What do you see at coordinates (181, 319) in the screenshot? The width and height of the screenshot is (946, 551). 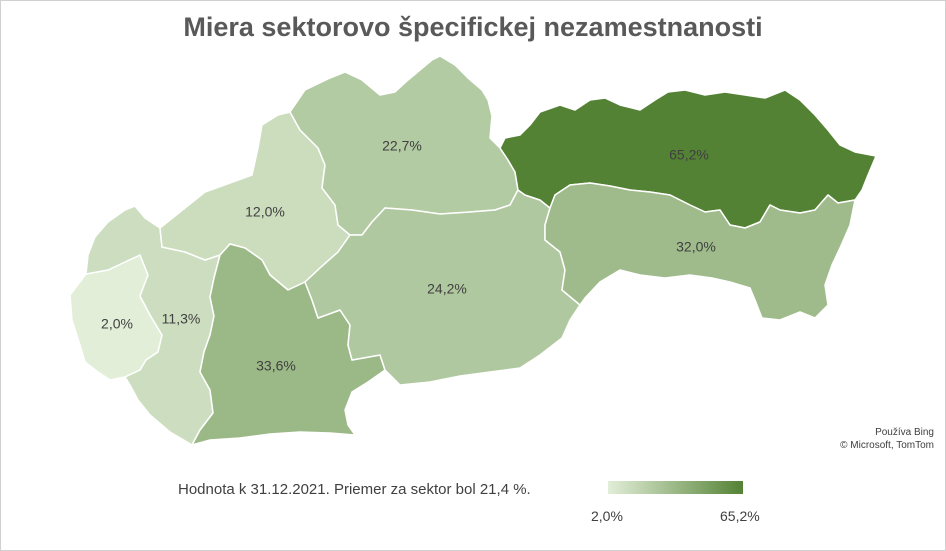 I see `label-trnava: 11,3%` at bounding box center [181, 319].